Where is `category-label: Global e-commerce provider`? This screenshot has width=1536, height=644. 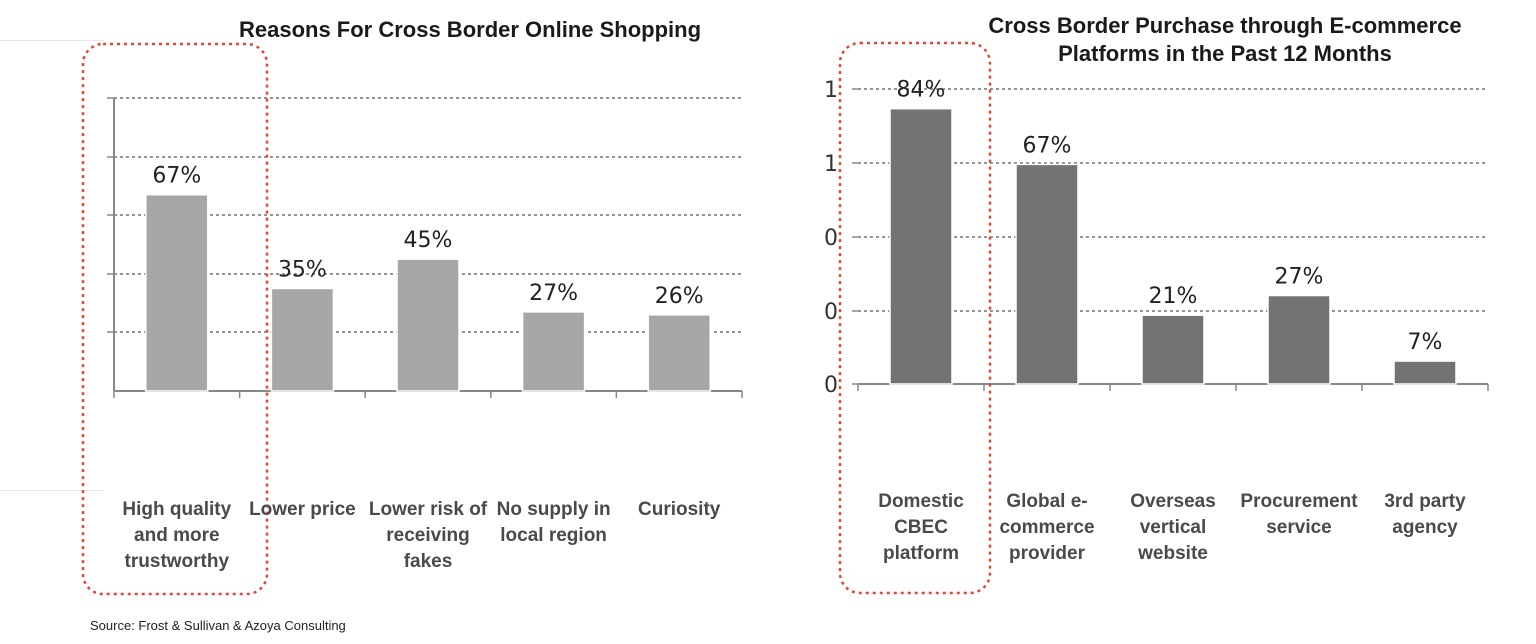 category-label: Global e-commerce provider is located at coordinates (1047, 527).